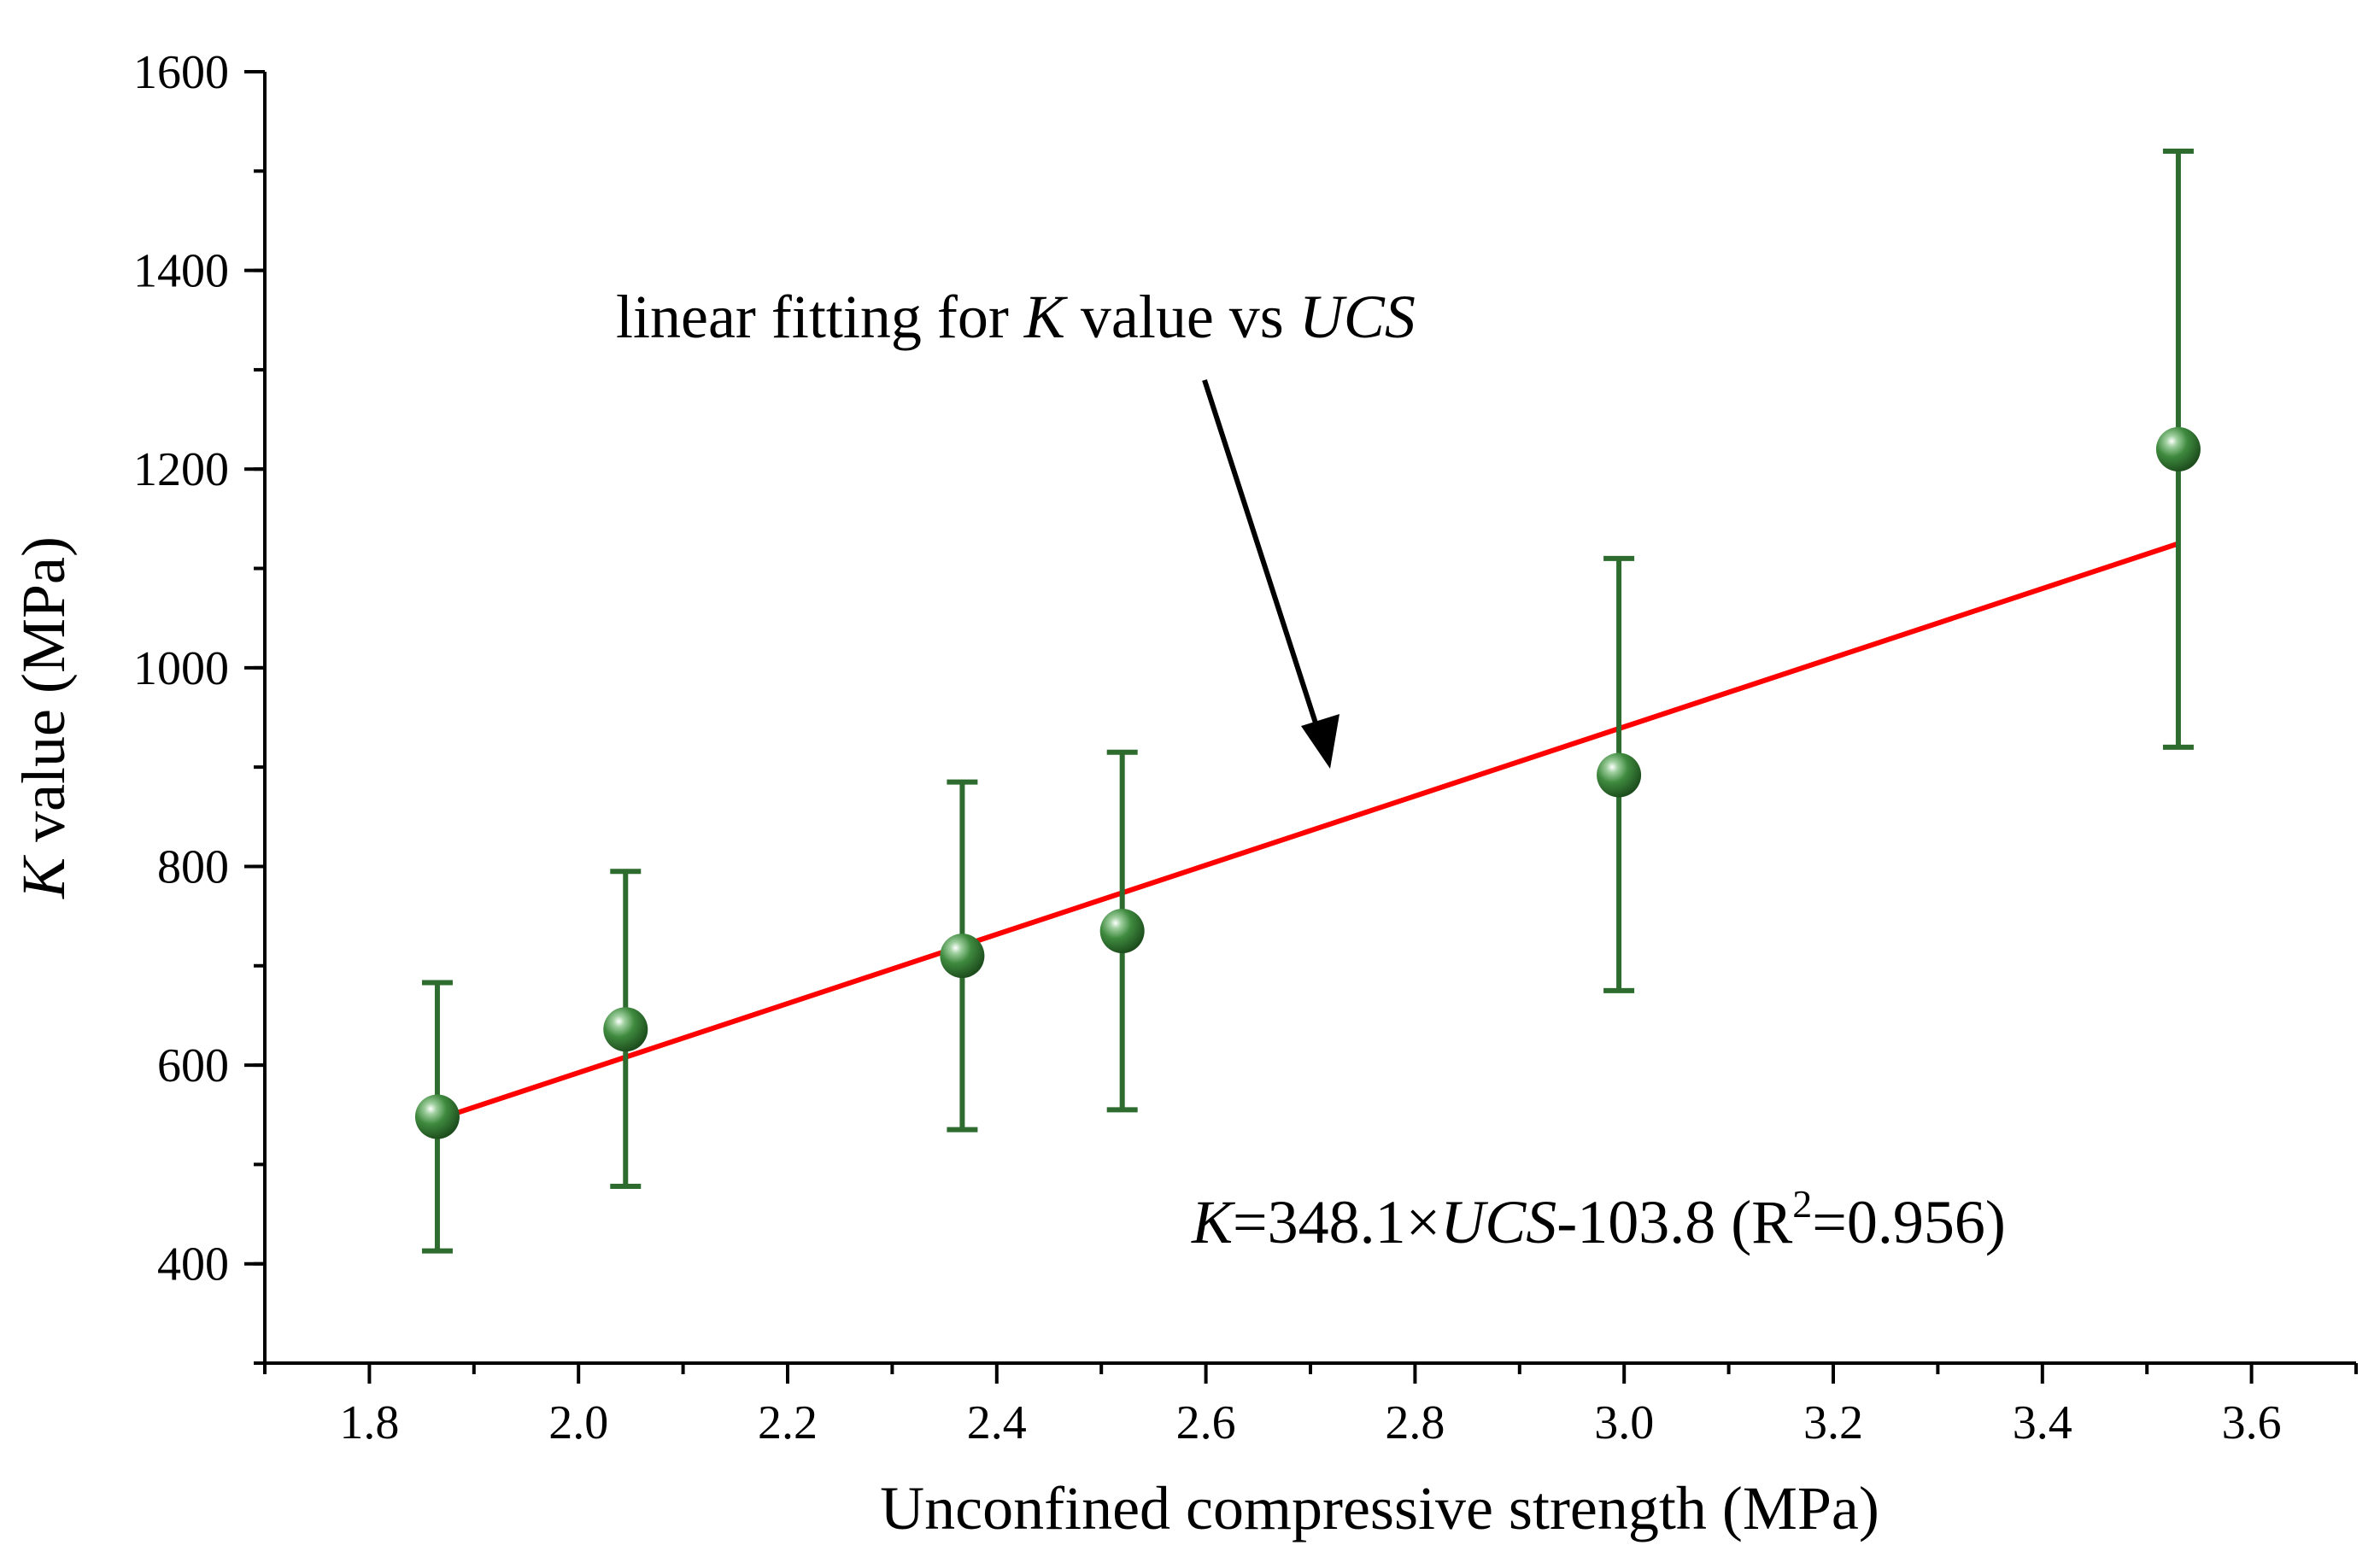 The width and height of the screenshot is (2380, 1557). I want to click on fit-equation: K=348.1×UCS-103.8 (R2=0.956), so click(1599, 1219).